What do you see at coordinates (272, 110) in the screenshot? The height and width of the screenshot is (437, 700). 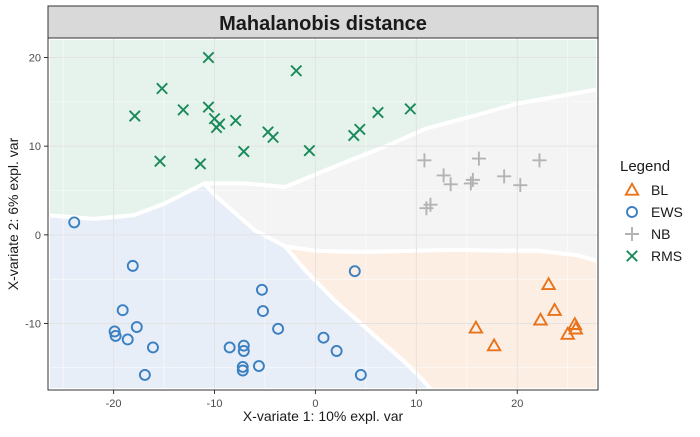 I see `series-rms` at bounding box center [272, 110].